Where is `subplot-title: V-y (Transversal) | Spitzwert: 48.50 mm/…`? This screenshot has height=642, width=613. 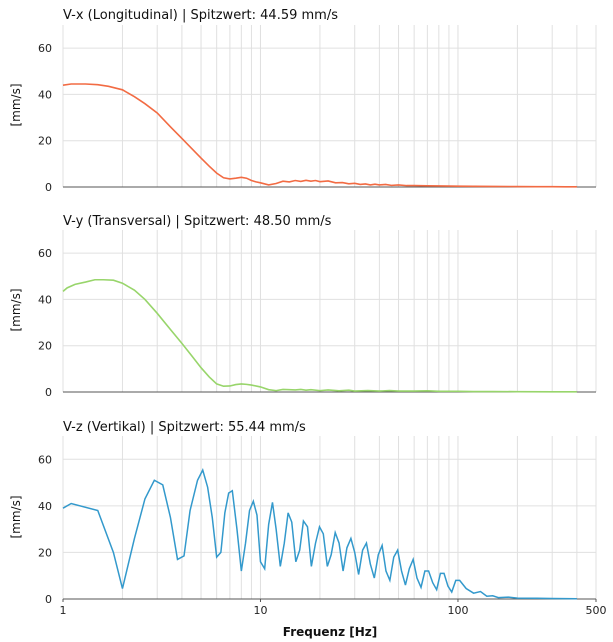
subplot-title: V-y (Transversal) | Spitzwert: 48.50 mm/… is located at coordinates (197, 221).